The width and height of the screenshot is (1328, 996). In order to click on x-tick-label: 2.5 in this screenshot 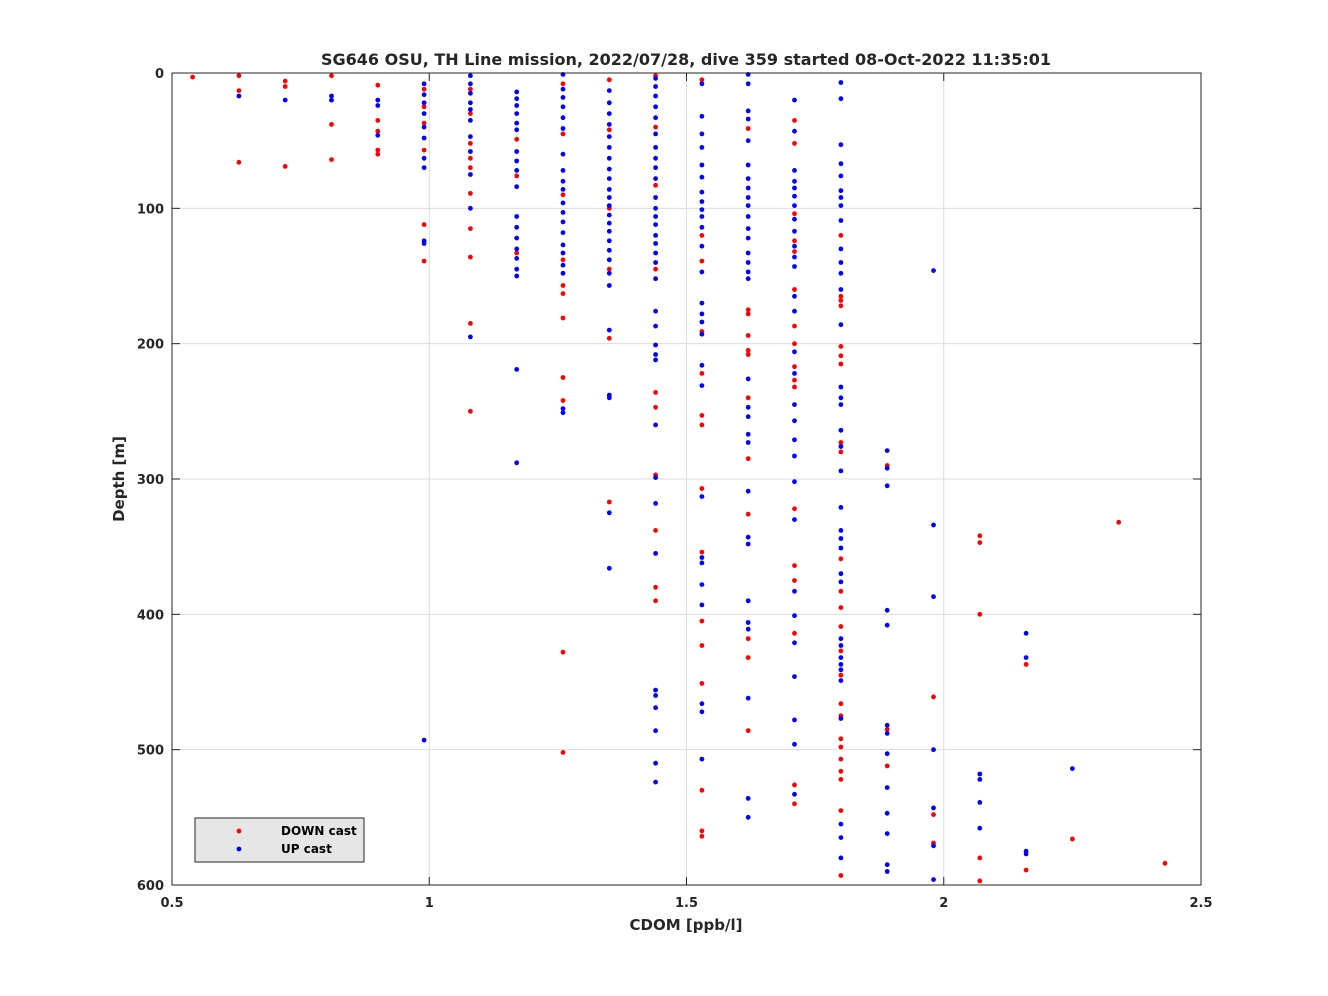, I will do `click(1200, 903)`.